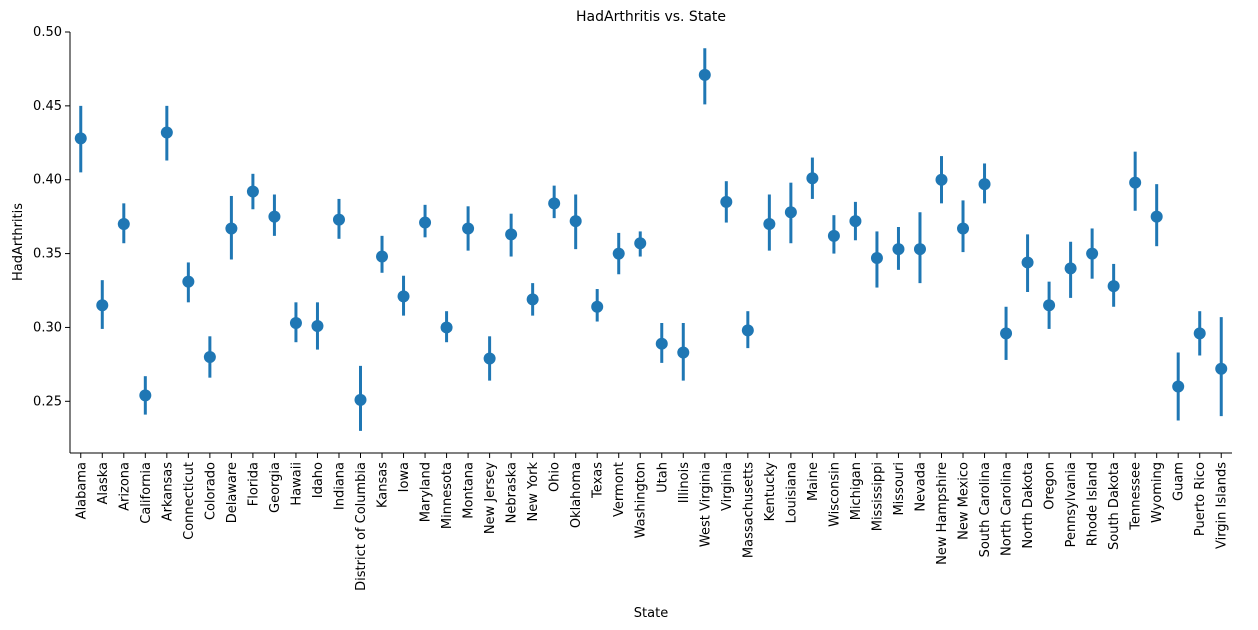 Image resolution: width=1258 pixels, height=630 pixels. What do you see at coordinates (1071, 504) in the screenshot?
I see `x-tick-label: Pennsylvania` at bounding box center [1071, 504].